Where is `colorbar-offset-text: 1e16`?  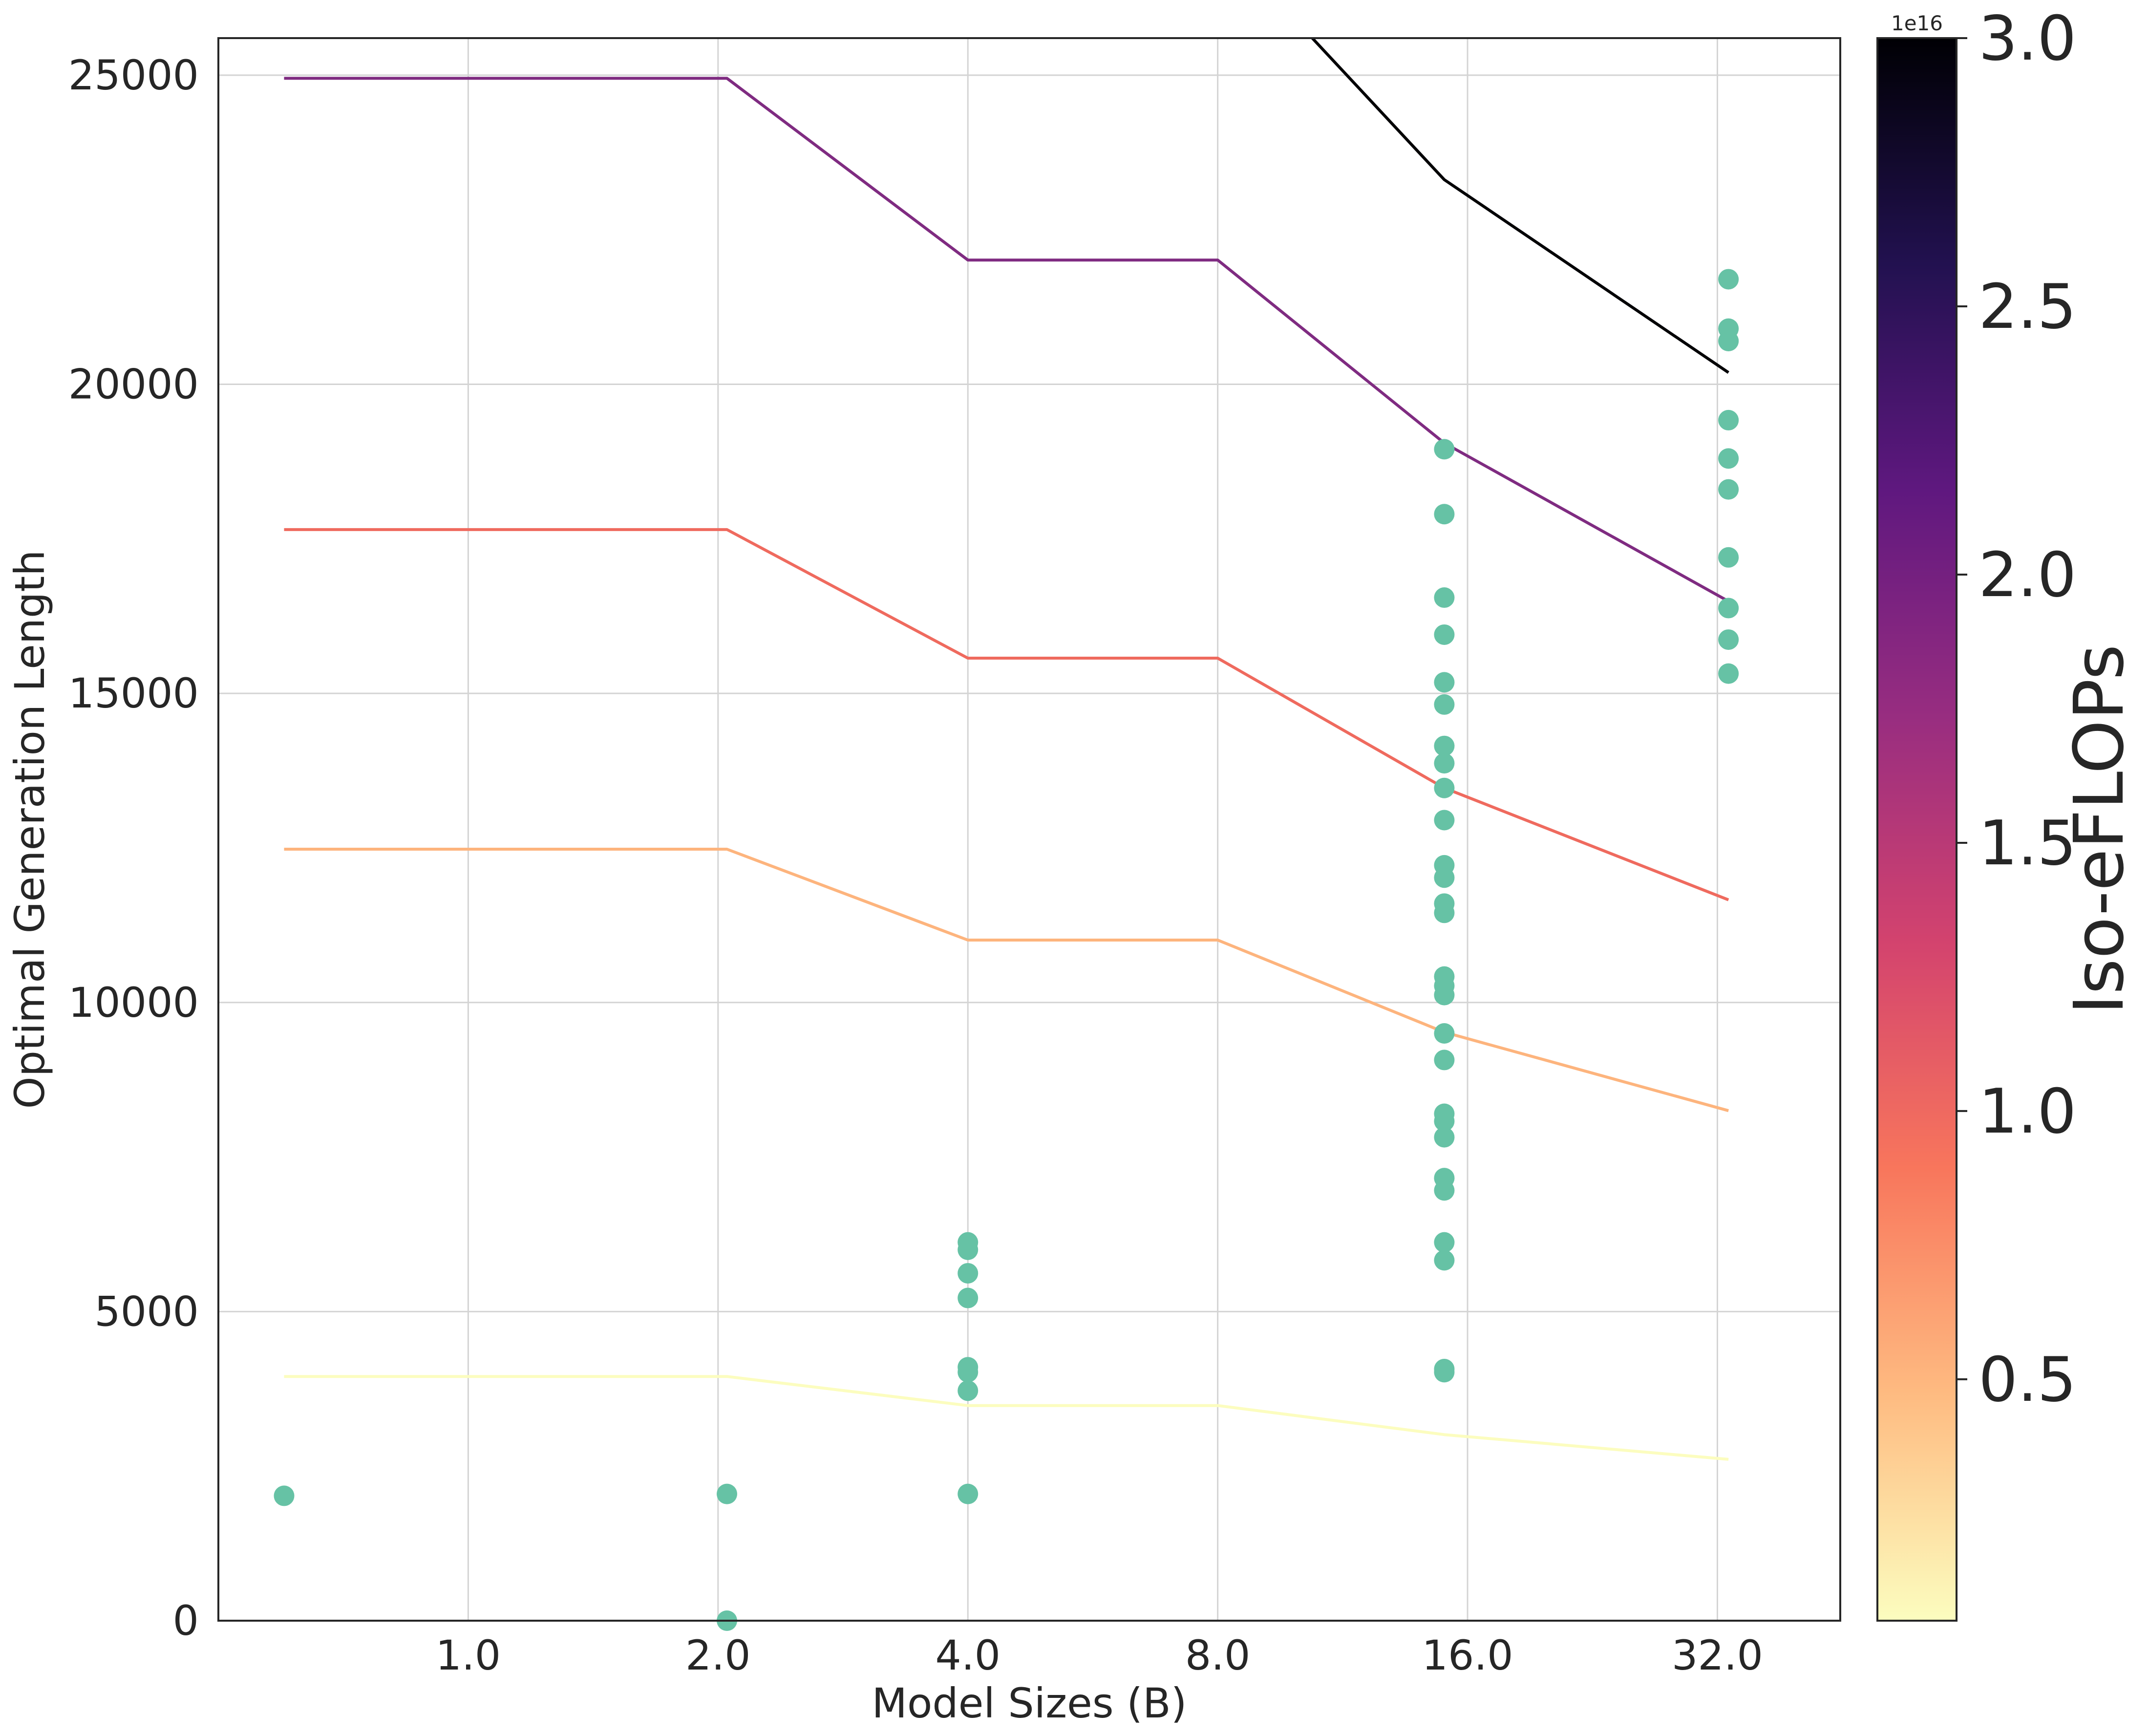
colorbar-offset-text: 1e16 is located at coordinates (1917, 23).